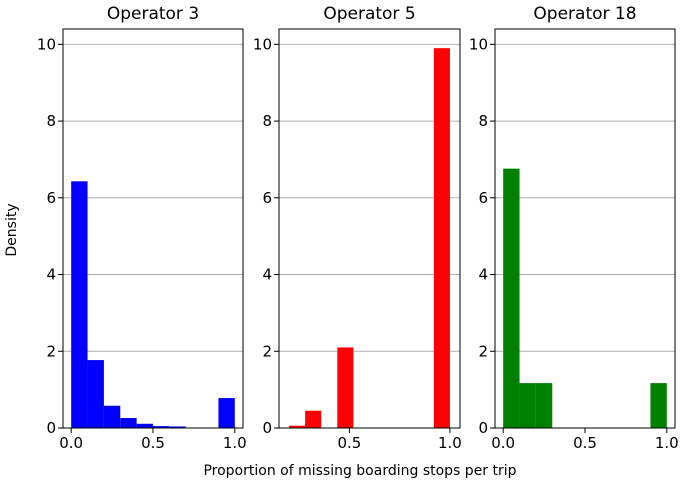  I want to click on panel-title: Operator 5, so click(369, 14).